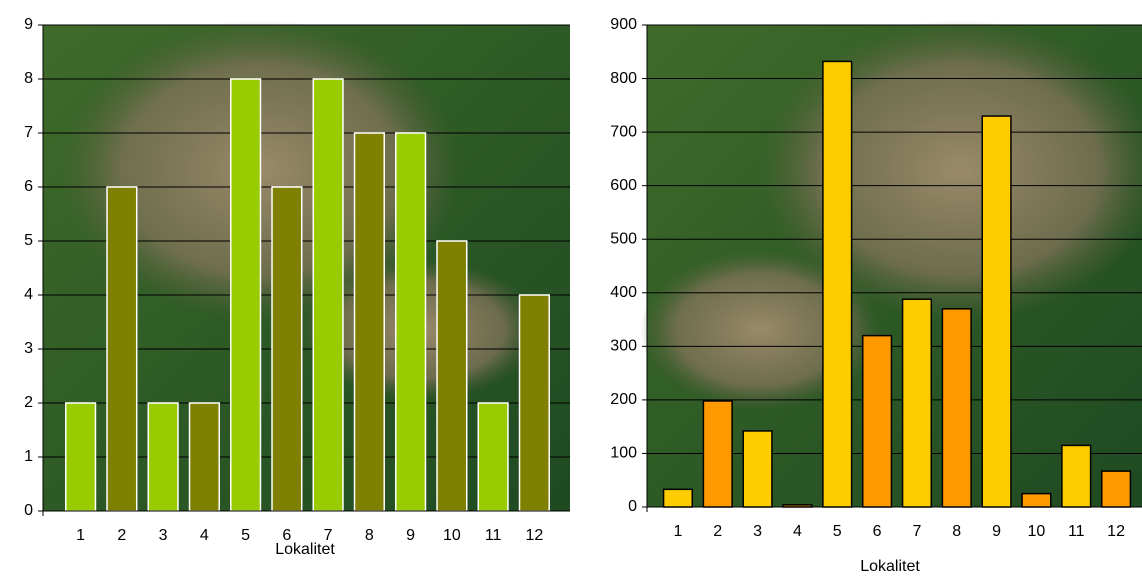 Image resolution: width=1142 pixels, height=581 pixels. What do you see at coordinates (28, 186) in the screenshot?
I see `y-tick-label: 6` at bounding box center [28, 186].